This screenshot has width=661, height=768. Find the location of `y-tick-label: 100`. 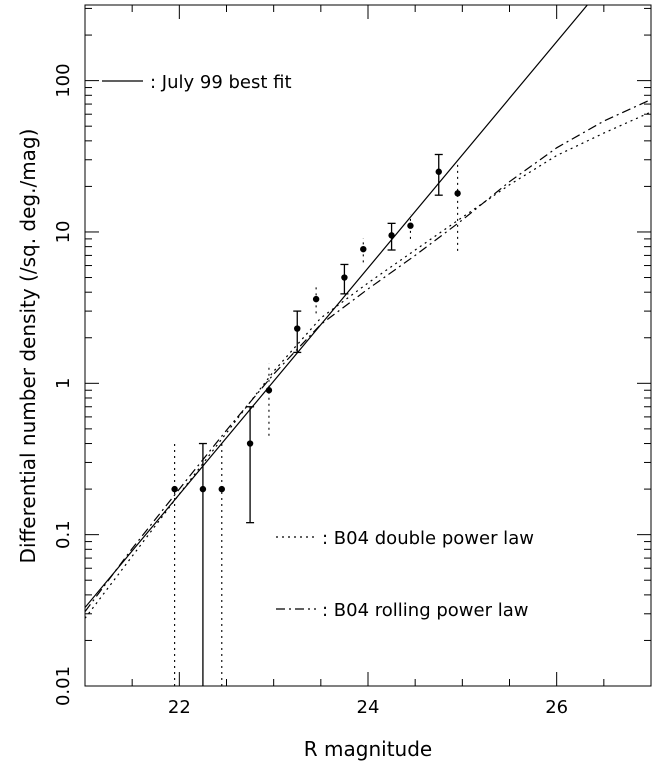

y-tick-label: 100 is located at coordinates (63, 80).